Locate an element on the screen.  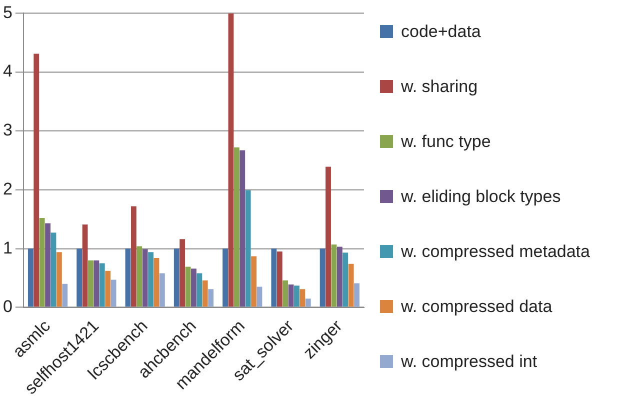
legend-label: code+data is located at coordinates (441, 31).